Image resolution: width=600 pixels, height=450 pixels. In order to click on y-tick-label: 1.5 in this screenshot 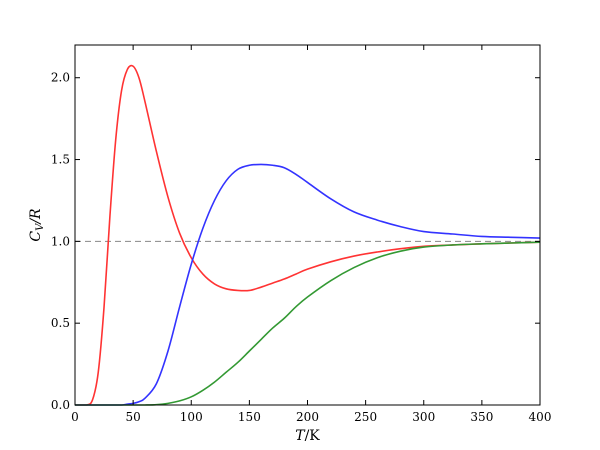, I will do `click(60, 160)`.